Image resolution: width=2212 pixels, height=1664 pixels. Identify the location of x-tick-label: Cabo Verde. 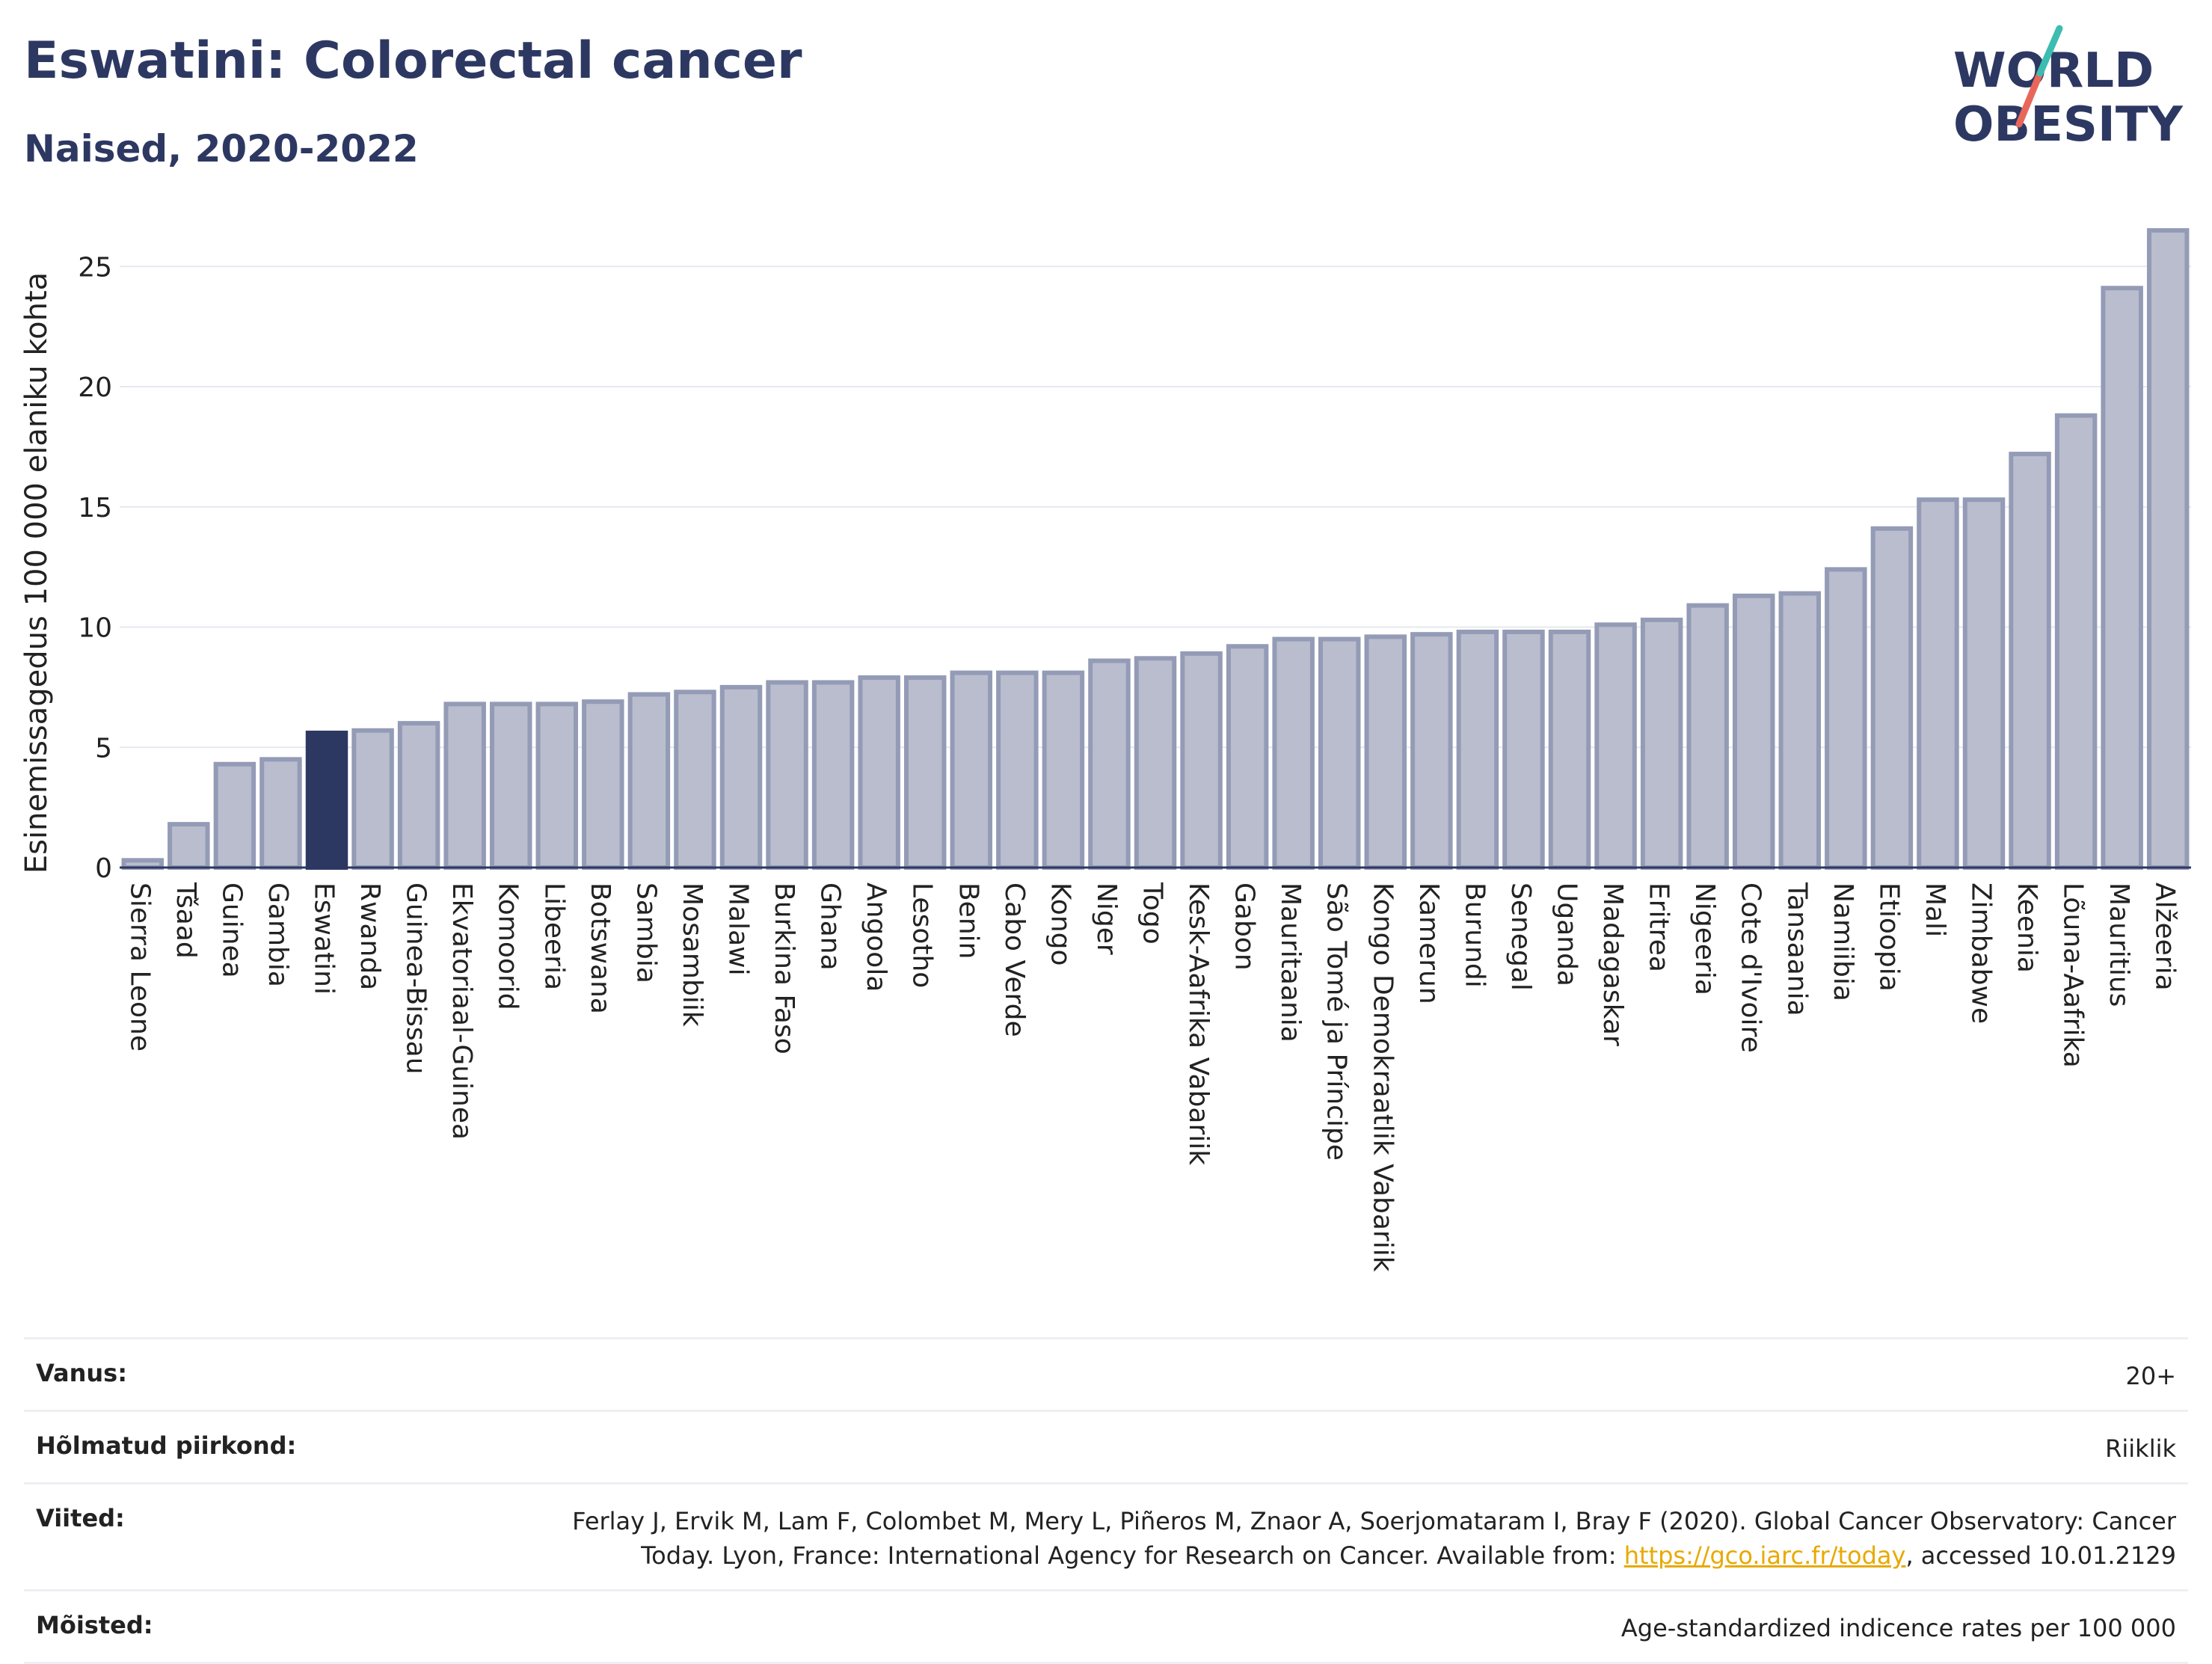
(1014, 960).